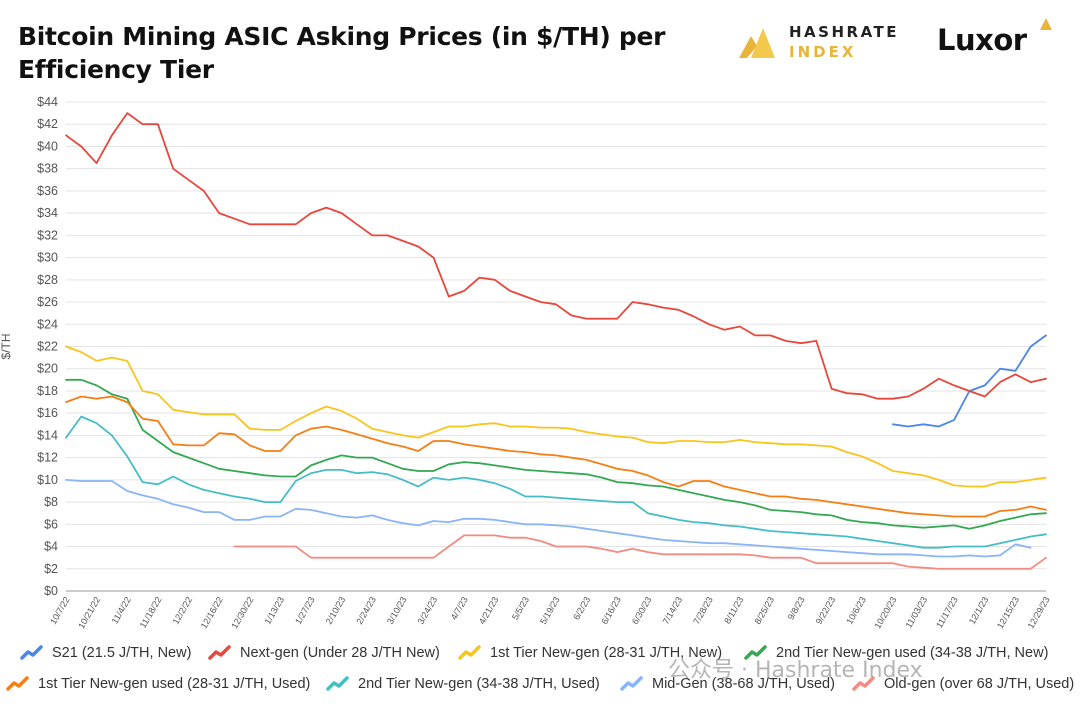 The width and height of the screenshot is (1080, 709). I want to click on x-tick-label: 2/10/23, so click(336, 610).